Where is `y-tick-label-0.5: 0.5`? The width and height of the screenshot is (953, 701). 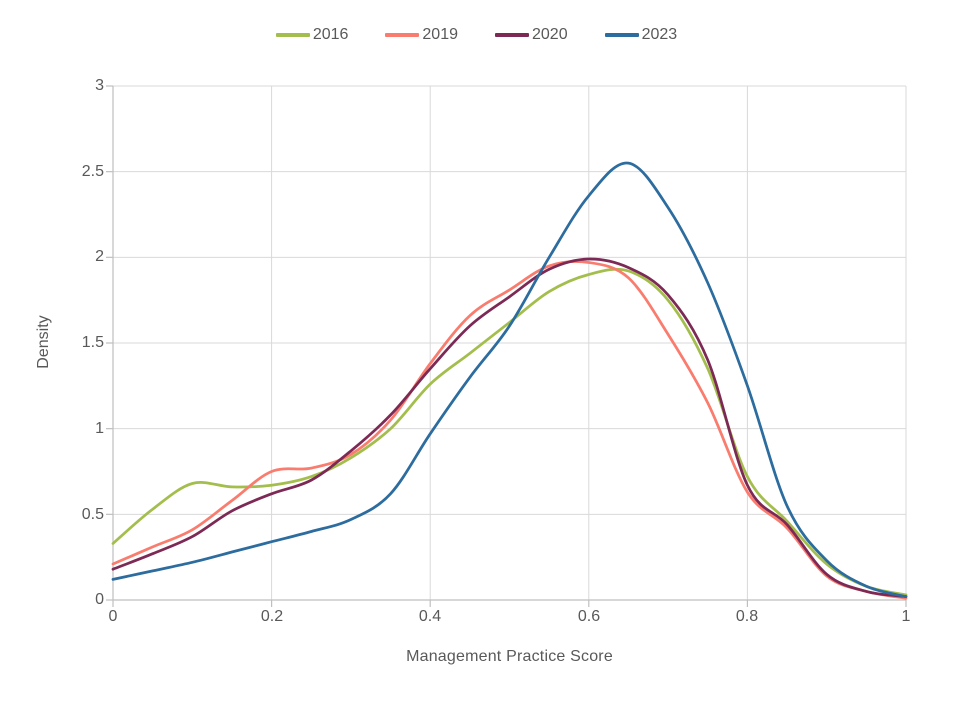
y-tick-label-0.5: 0.5 is located at coordinates (92, 514).